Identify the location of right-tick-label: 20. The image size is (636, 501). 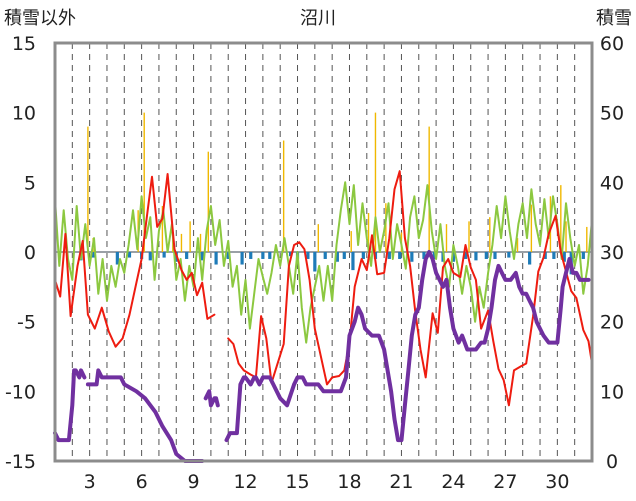
(612, 323).